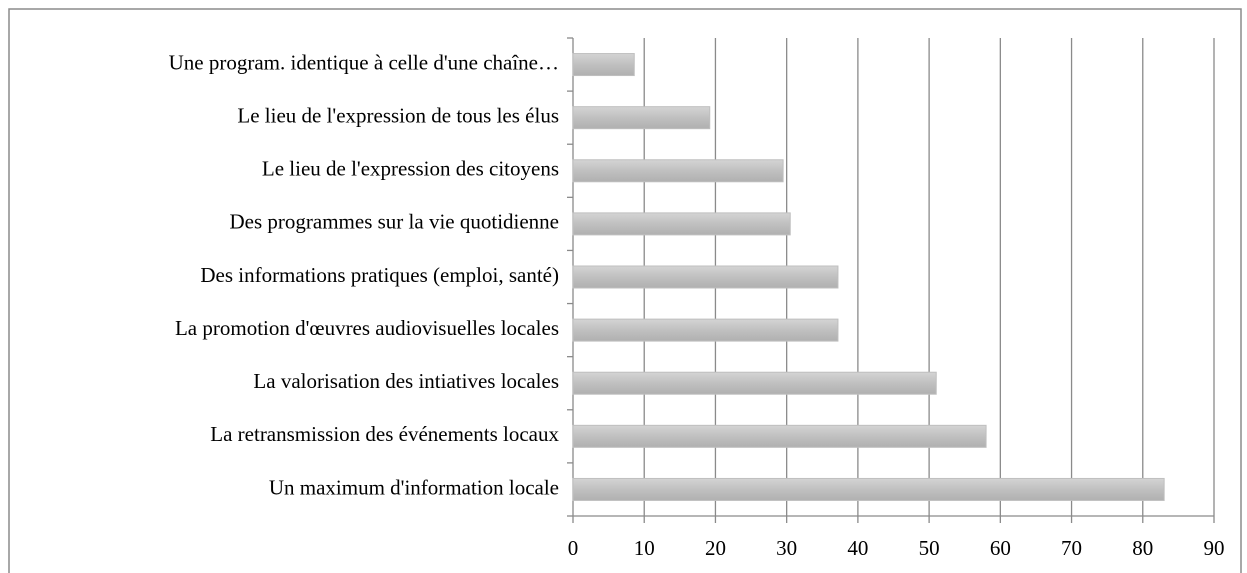  I want to click on y-tick-label: Un maximum d'information locale, so click(414, 487).